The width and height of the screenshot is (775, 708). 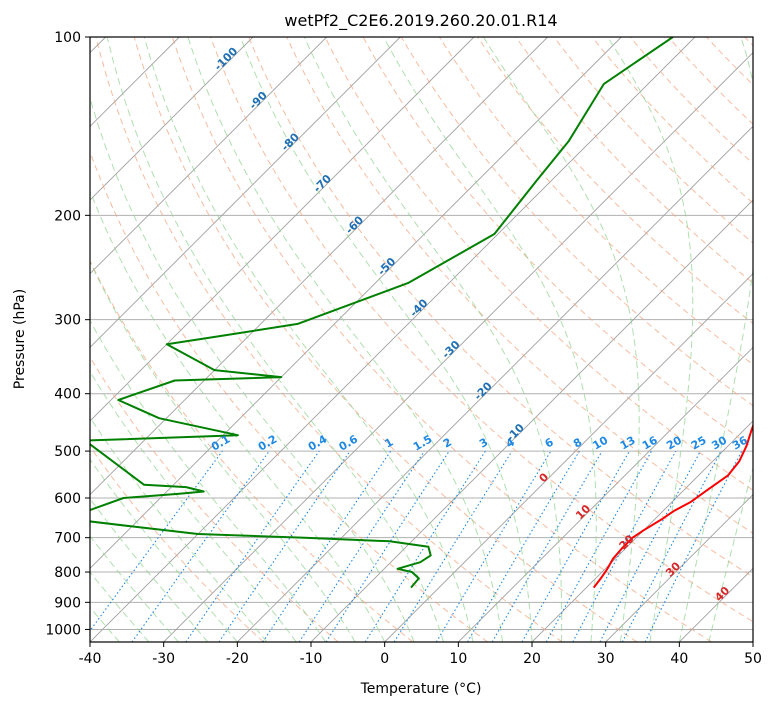 What do you see at coordinates (420, 654) in the screenshot?
I see `x-axis-ticks: -40 -30 -20 -10 0 10 20 30 40 50` at bounding box center [420, 654].